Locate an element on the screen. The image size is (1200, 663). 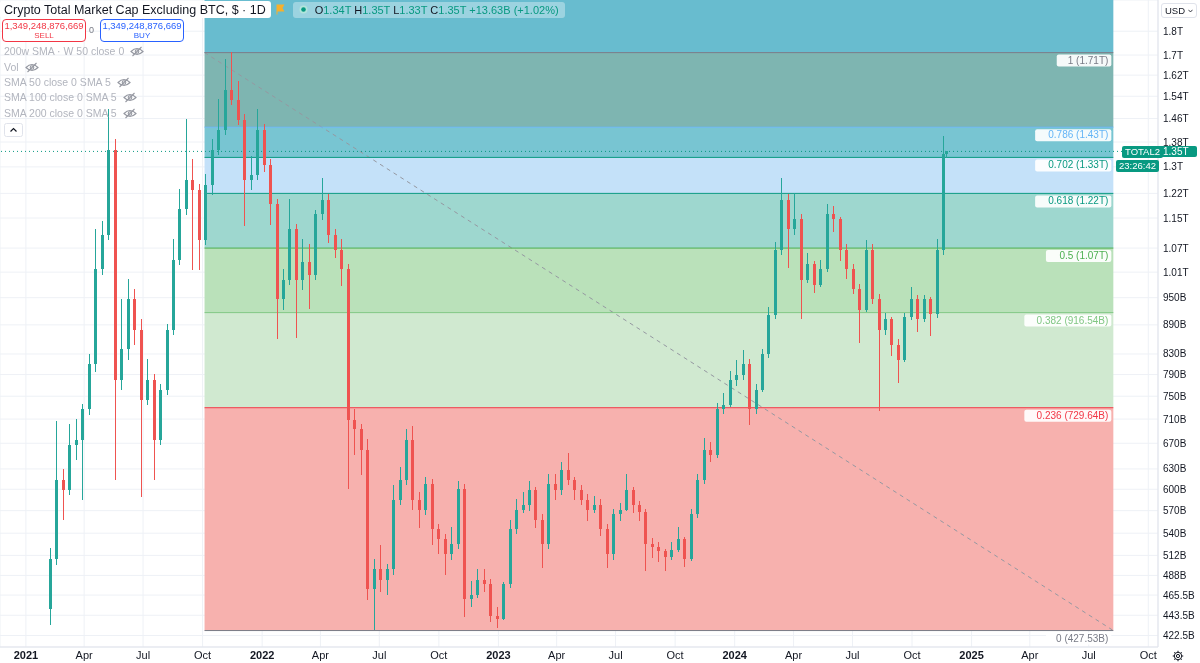
y-tick-label: 443.5B is located at coordinates (1179, 615).